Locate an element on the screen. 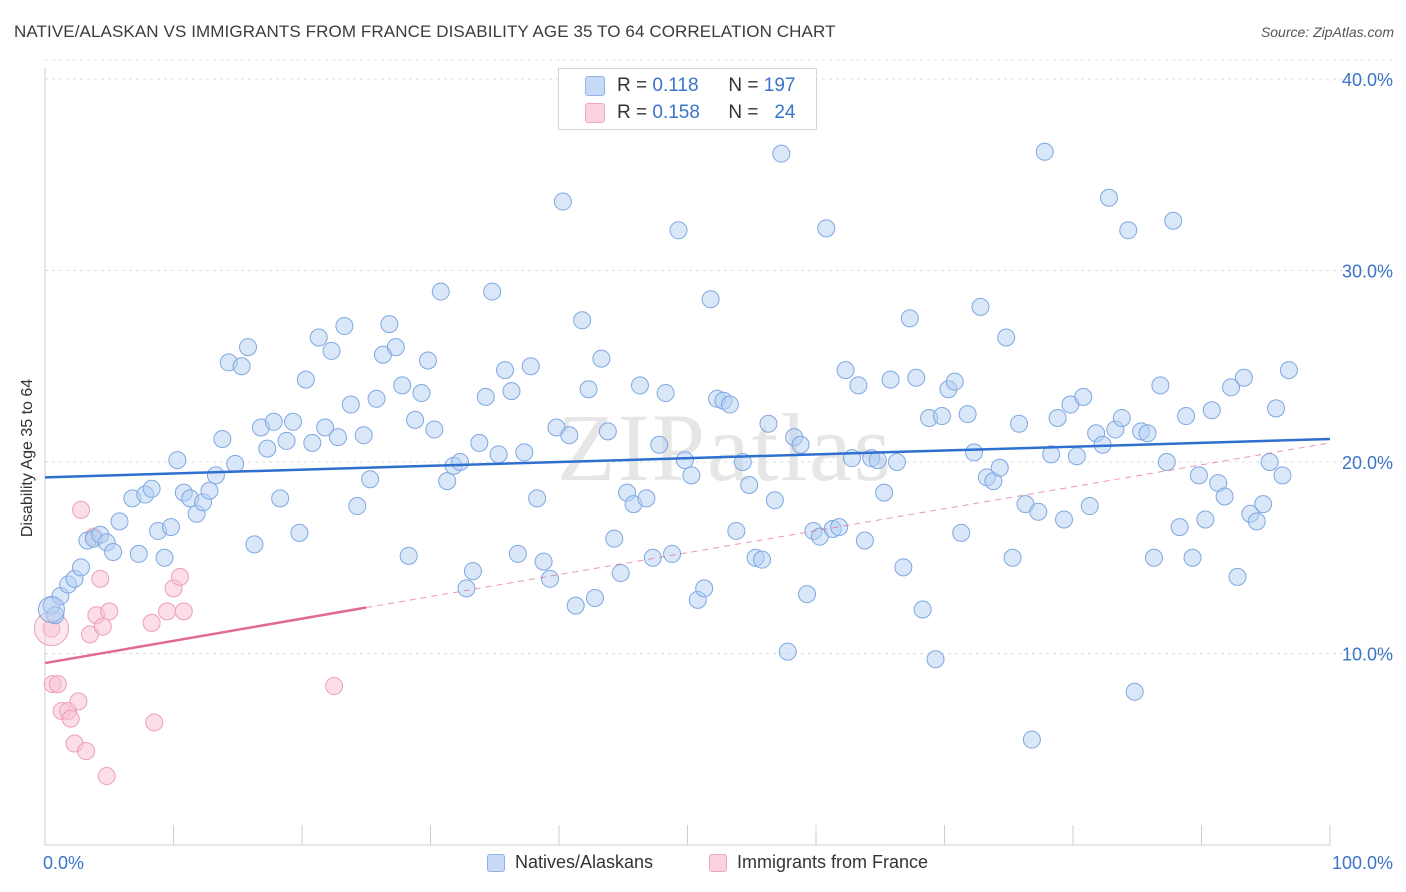  y-tick-label: 20.0% is located at coordinates (1367, 463).